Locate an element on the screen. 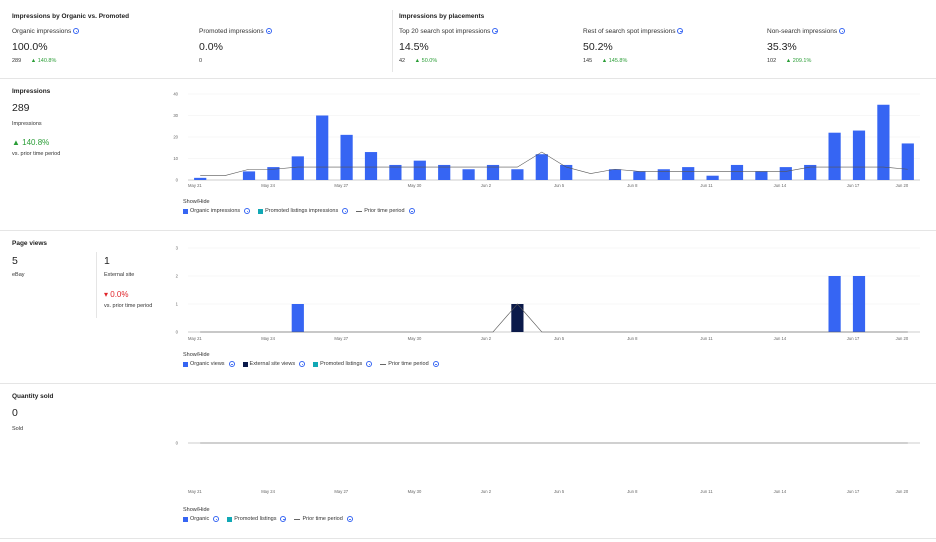  quantity-sold-show-hide: Show/Hide is located at coordinates (196, 510).